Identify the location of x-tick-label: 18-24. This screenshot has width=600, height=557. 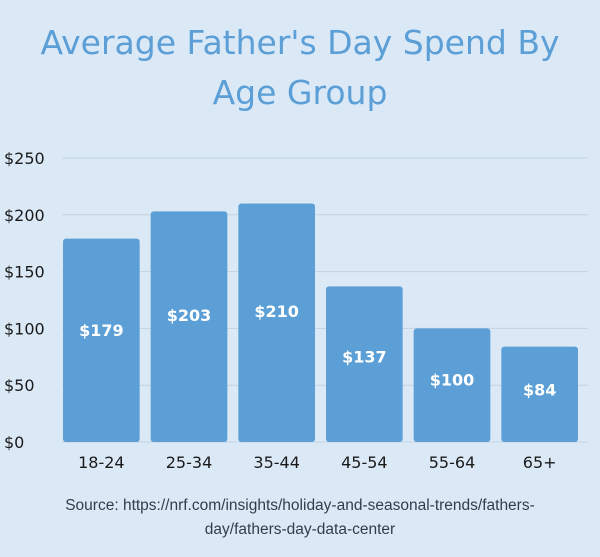
(101, 462).